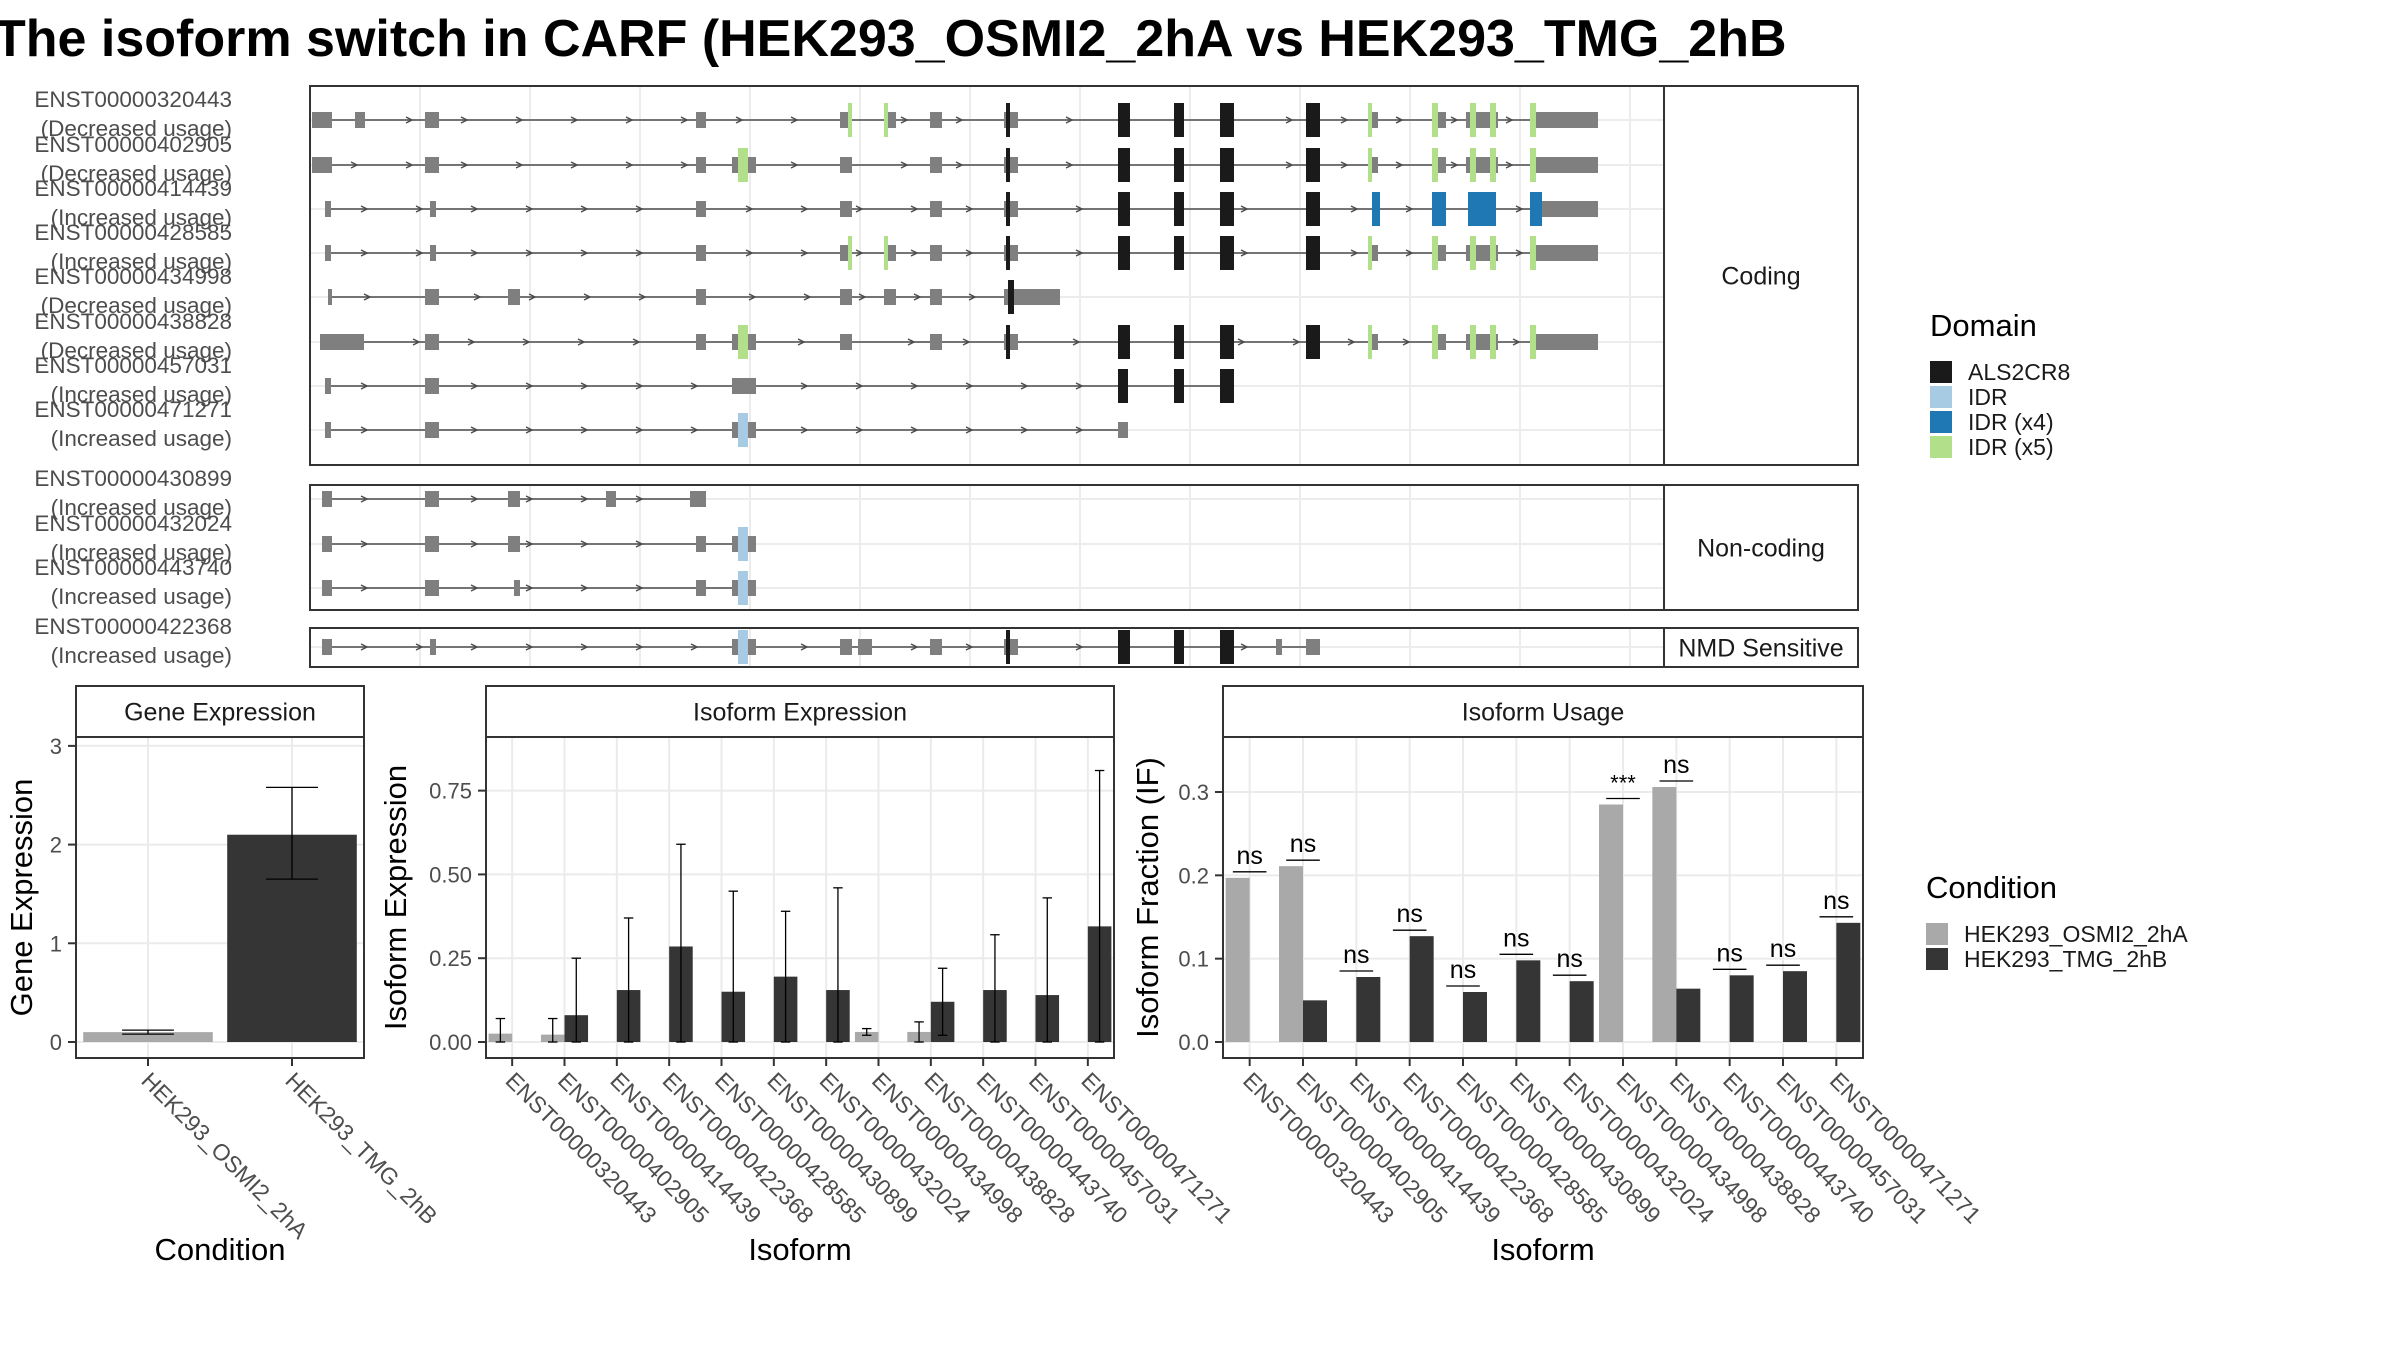 The height and width of the screenshot is (1350, 2400). Describe the element at coordinates (136, 350) in the screenshot. I see `transcript-usage: (Decreased usage)` at that location.